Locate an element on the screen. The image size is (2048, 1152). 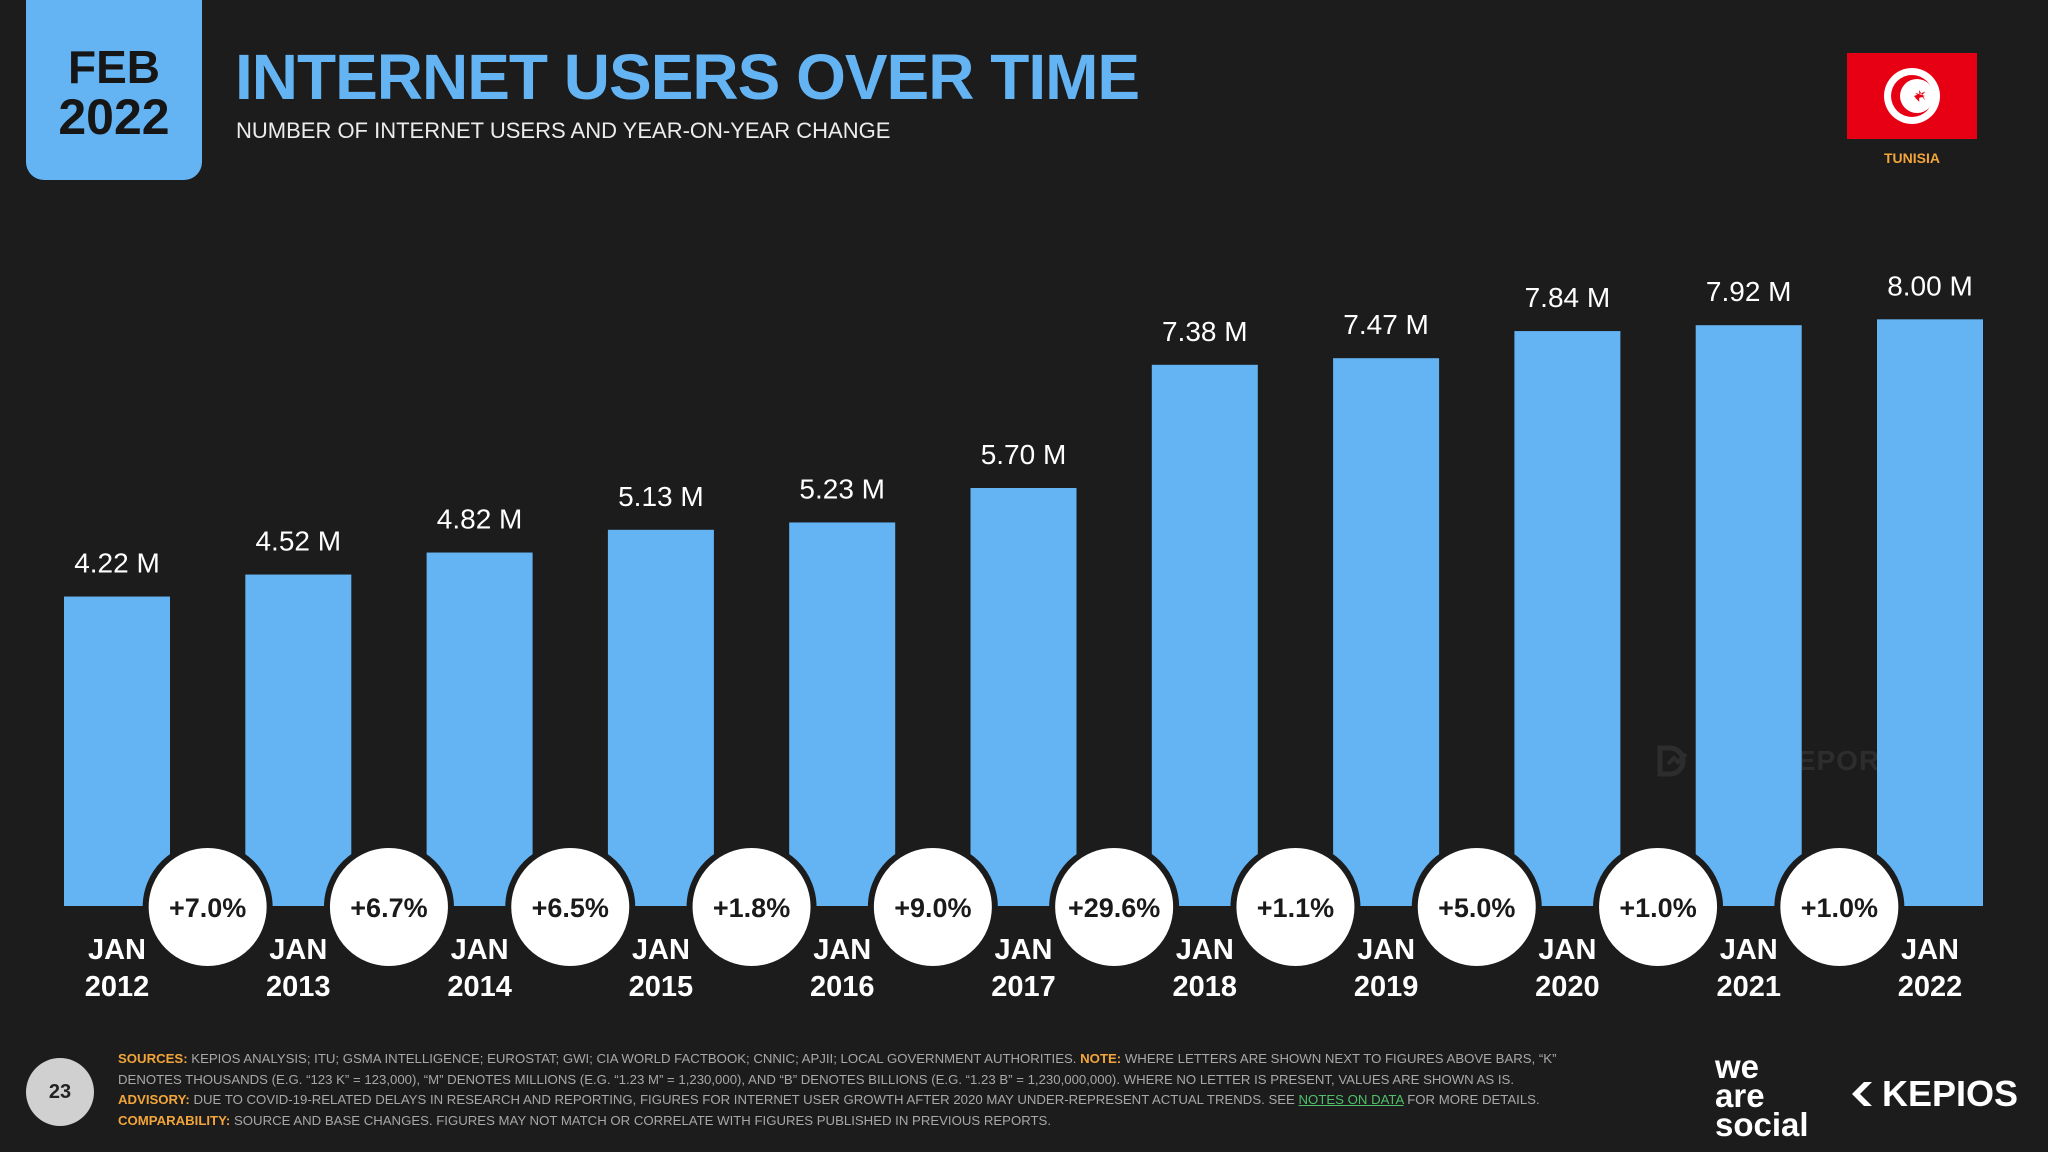
date-badge: FEB 2022 is located at coordinates (114, 90).